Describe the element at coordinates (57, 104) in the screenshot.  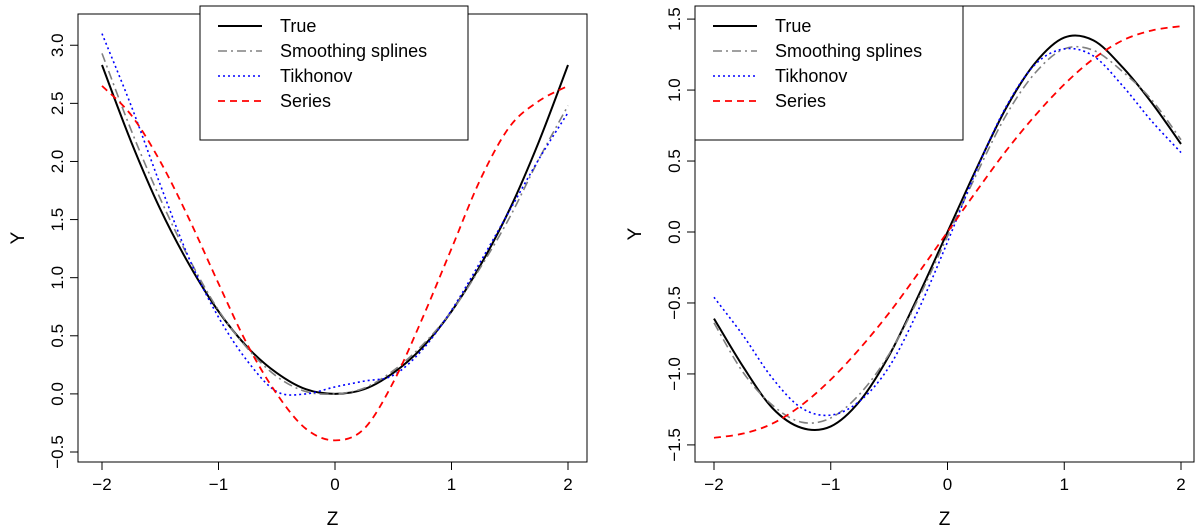
I see `y-tick-label: 2.5` at that location.